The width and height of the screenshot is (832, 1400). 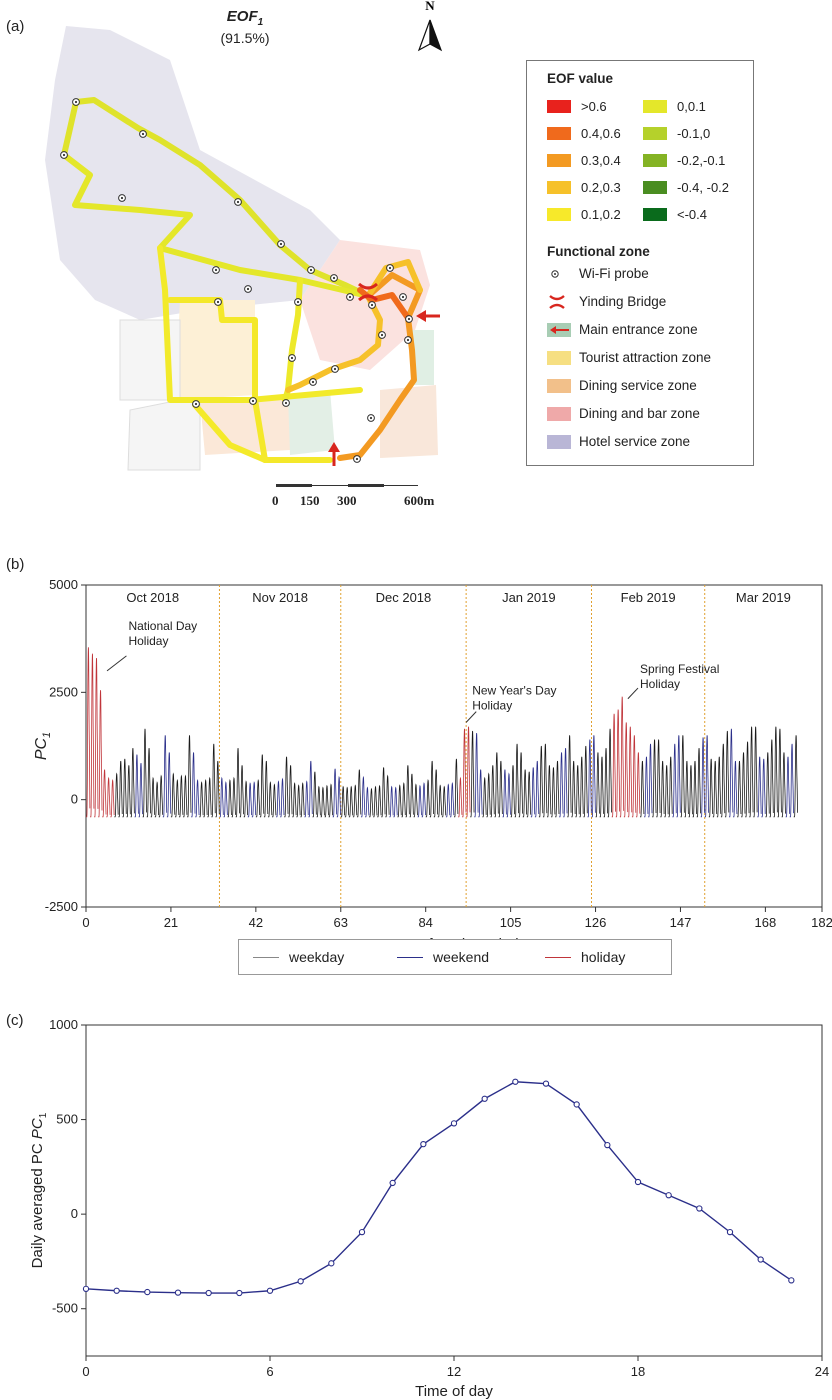 I want to click on eof-class-label: -0.1,0, so click(x=694, y=133).